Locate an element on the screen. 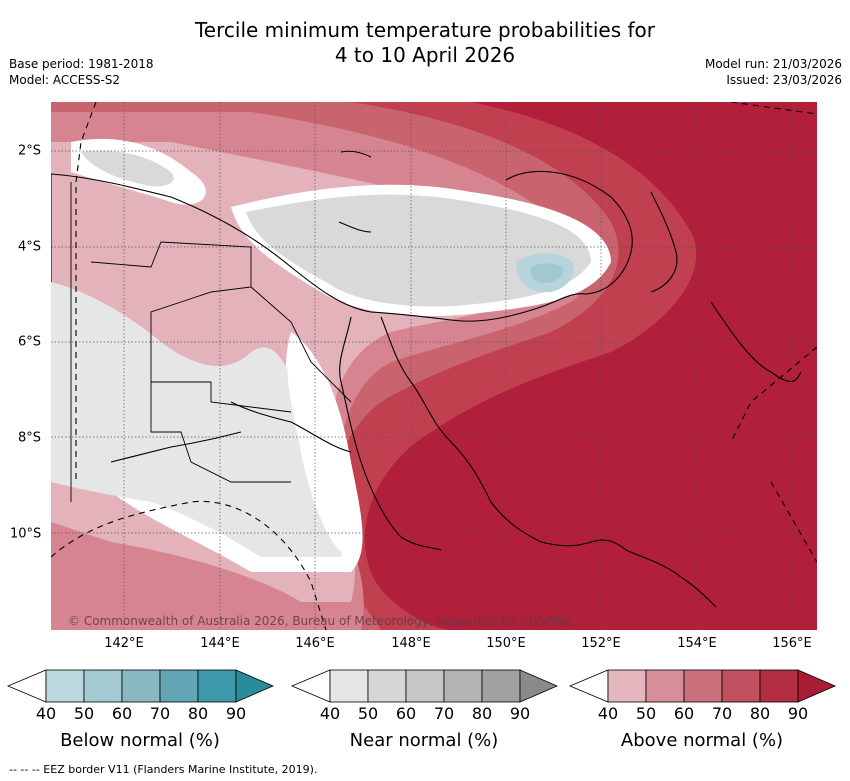 The image size is (850, 781). lat-label-8s: 8°S is located at coordinates (30, 438).